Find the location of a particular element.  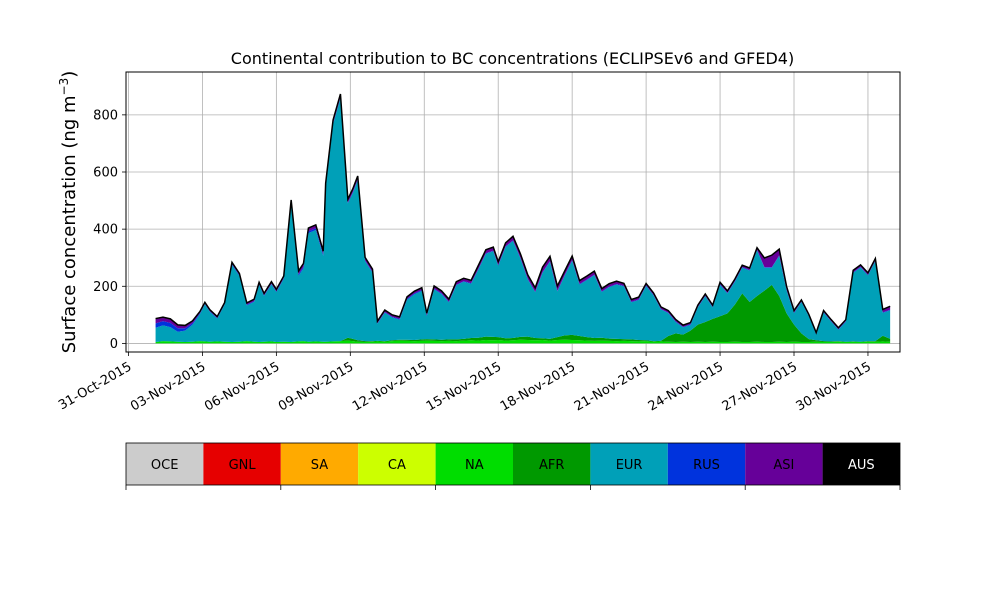

legend-label-asi: ASI is located at coordinates (783, 465).